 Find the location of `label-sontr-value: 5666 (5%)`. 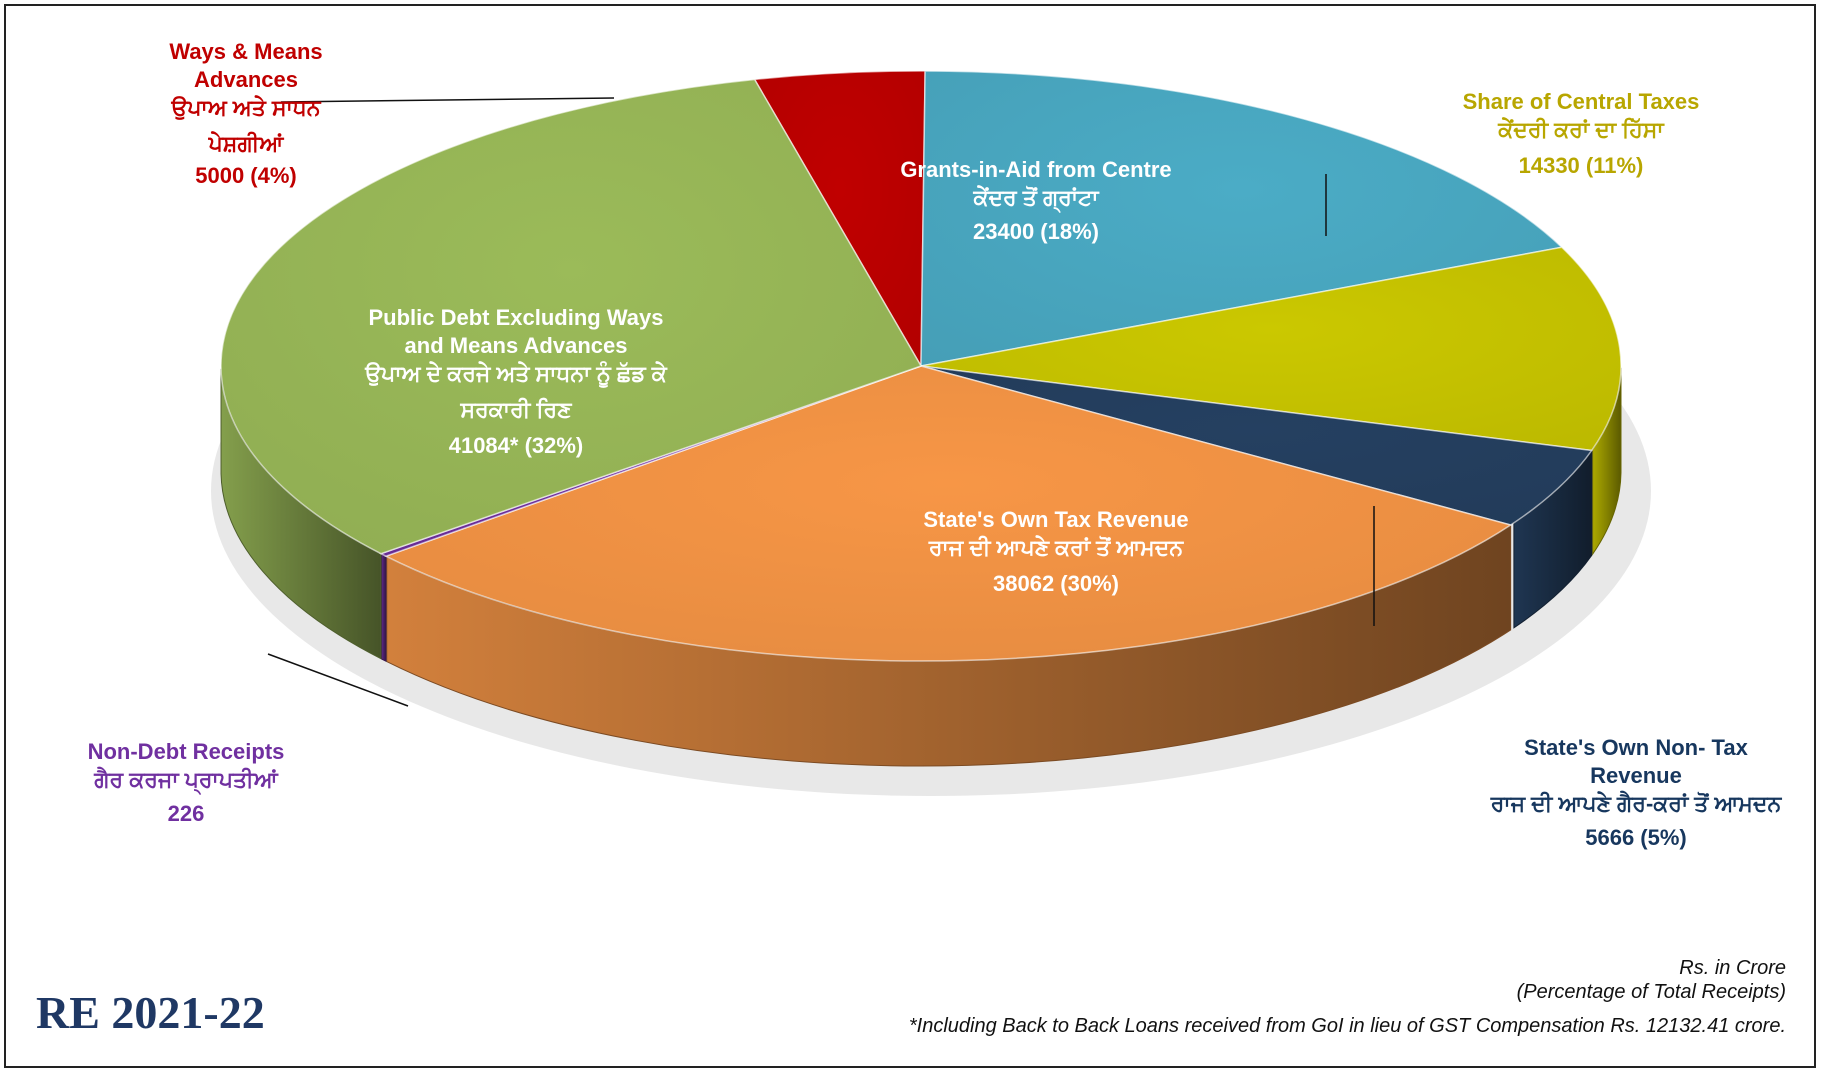

label-sontr-value: 5666 (5%) is located at coordinates (1636, 837).